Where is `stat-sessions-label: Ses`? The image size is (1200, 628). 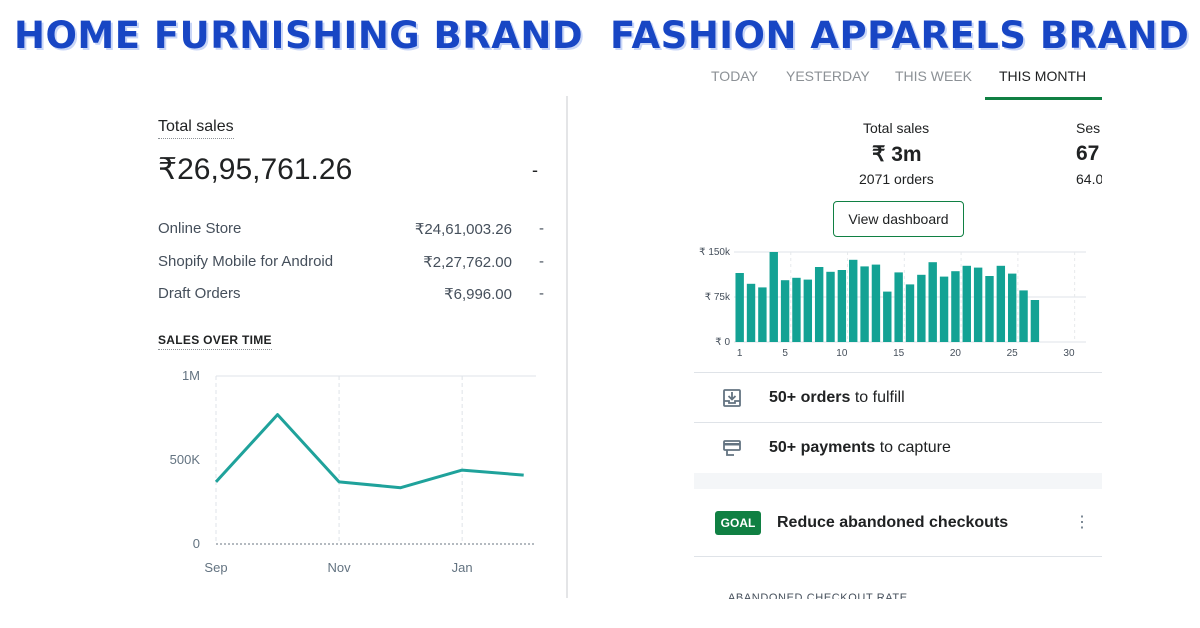 stat-sessions-label: Ses is located at coordinates (1088, 128).